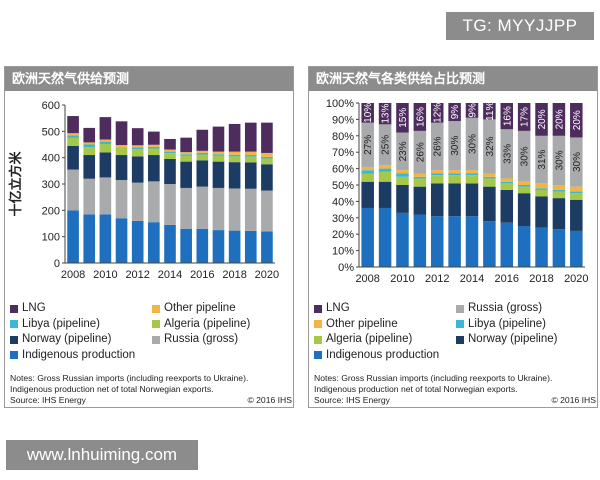 Image resolution: width=600 pixels, height=480 pixels. What do you see at coordinates (454, 241) in the screenshot?
I see `bar-segment-indigenous-production-2013` at bounding box center [454, 241].